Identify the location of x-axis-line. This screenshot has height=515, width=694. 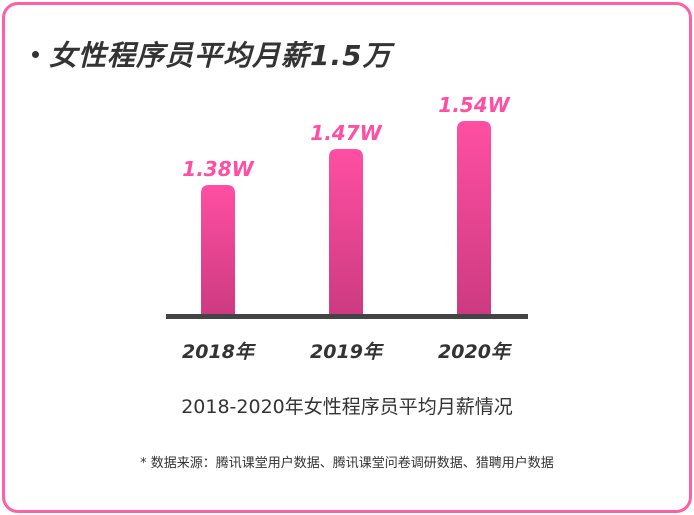
(347, 316).